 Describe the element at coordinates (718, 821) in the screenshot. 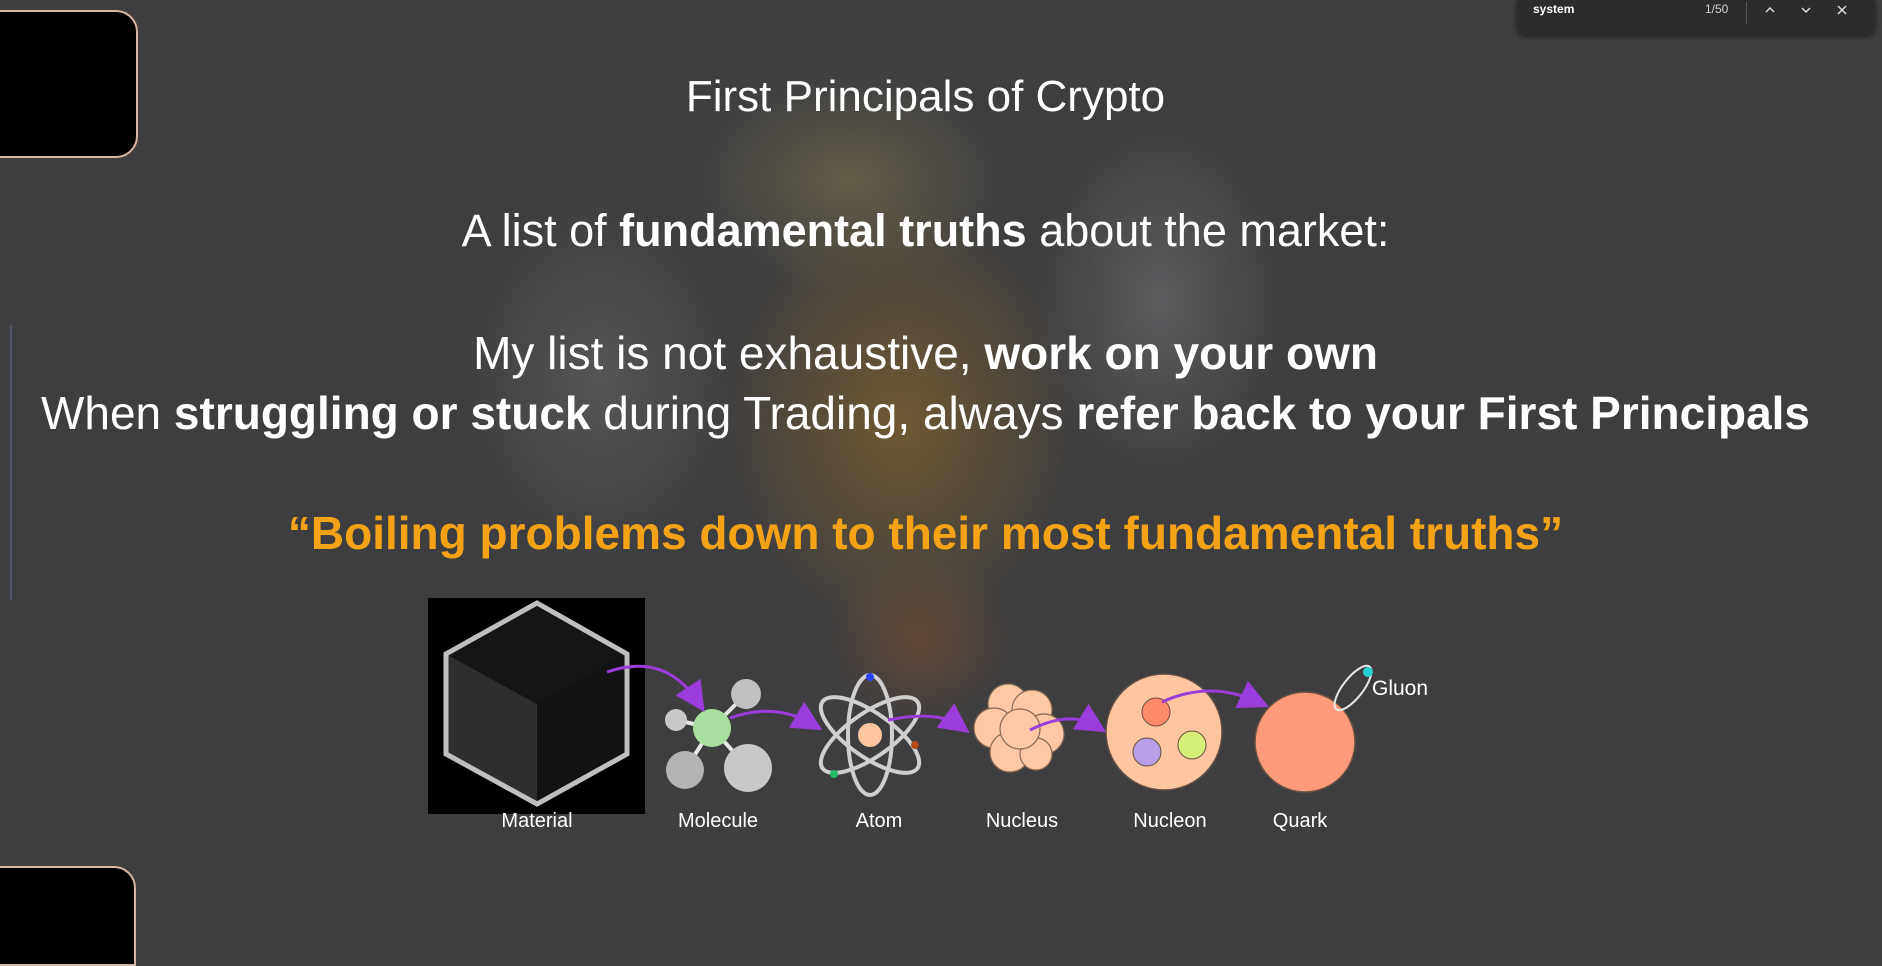

I see `label-molecule: Molecule` at that location.